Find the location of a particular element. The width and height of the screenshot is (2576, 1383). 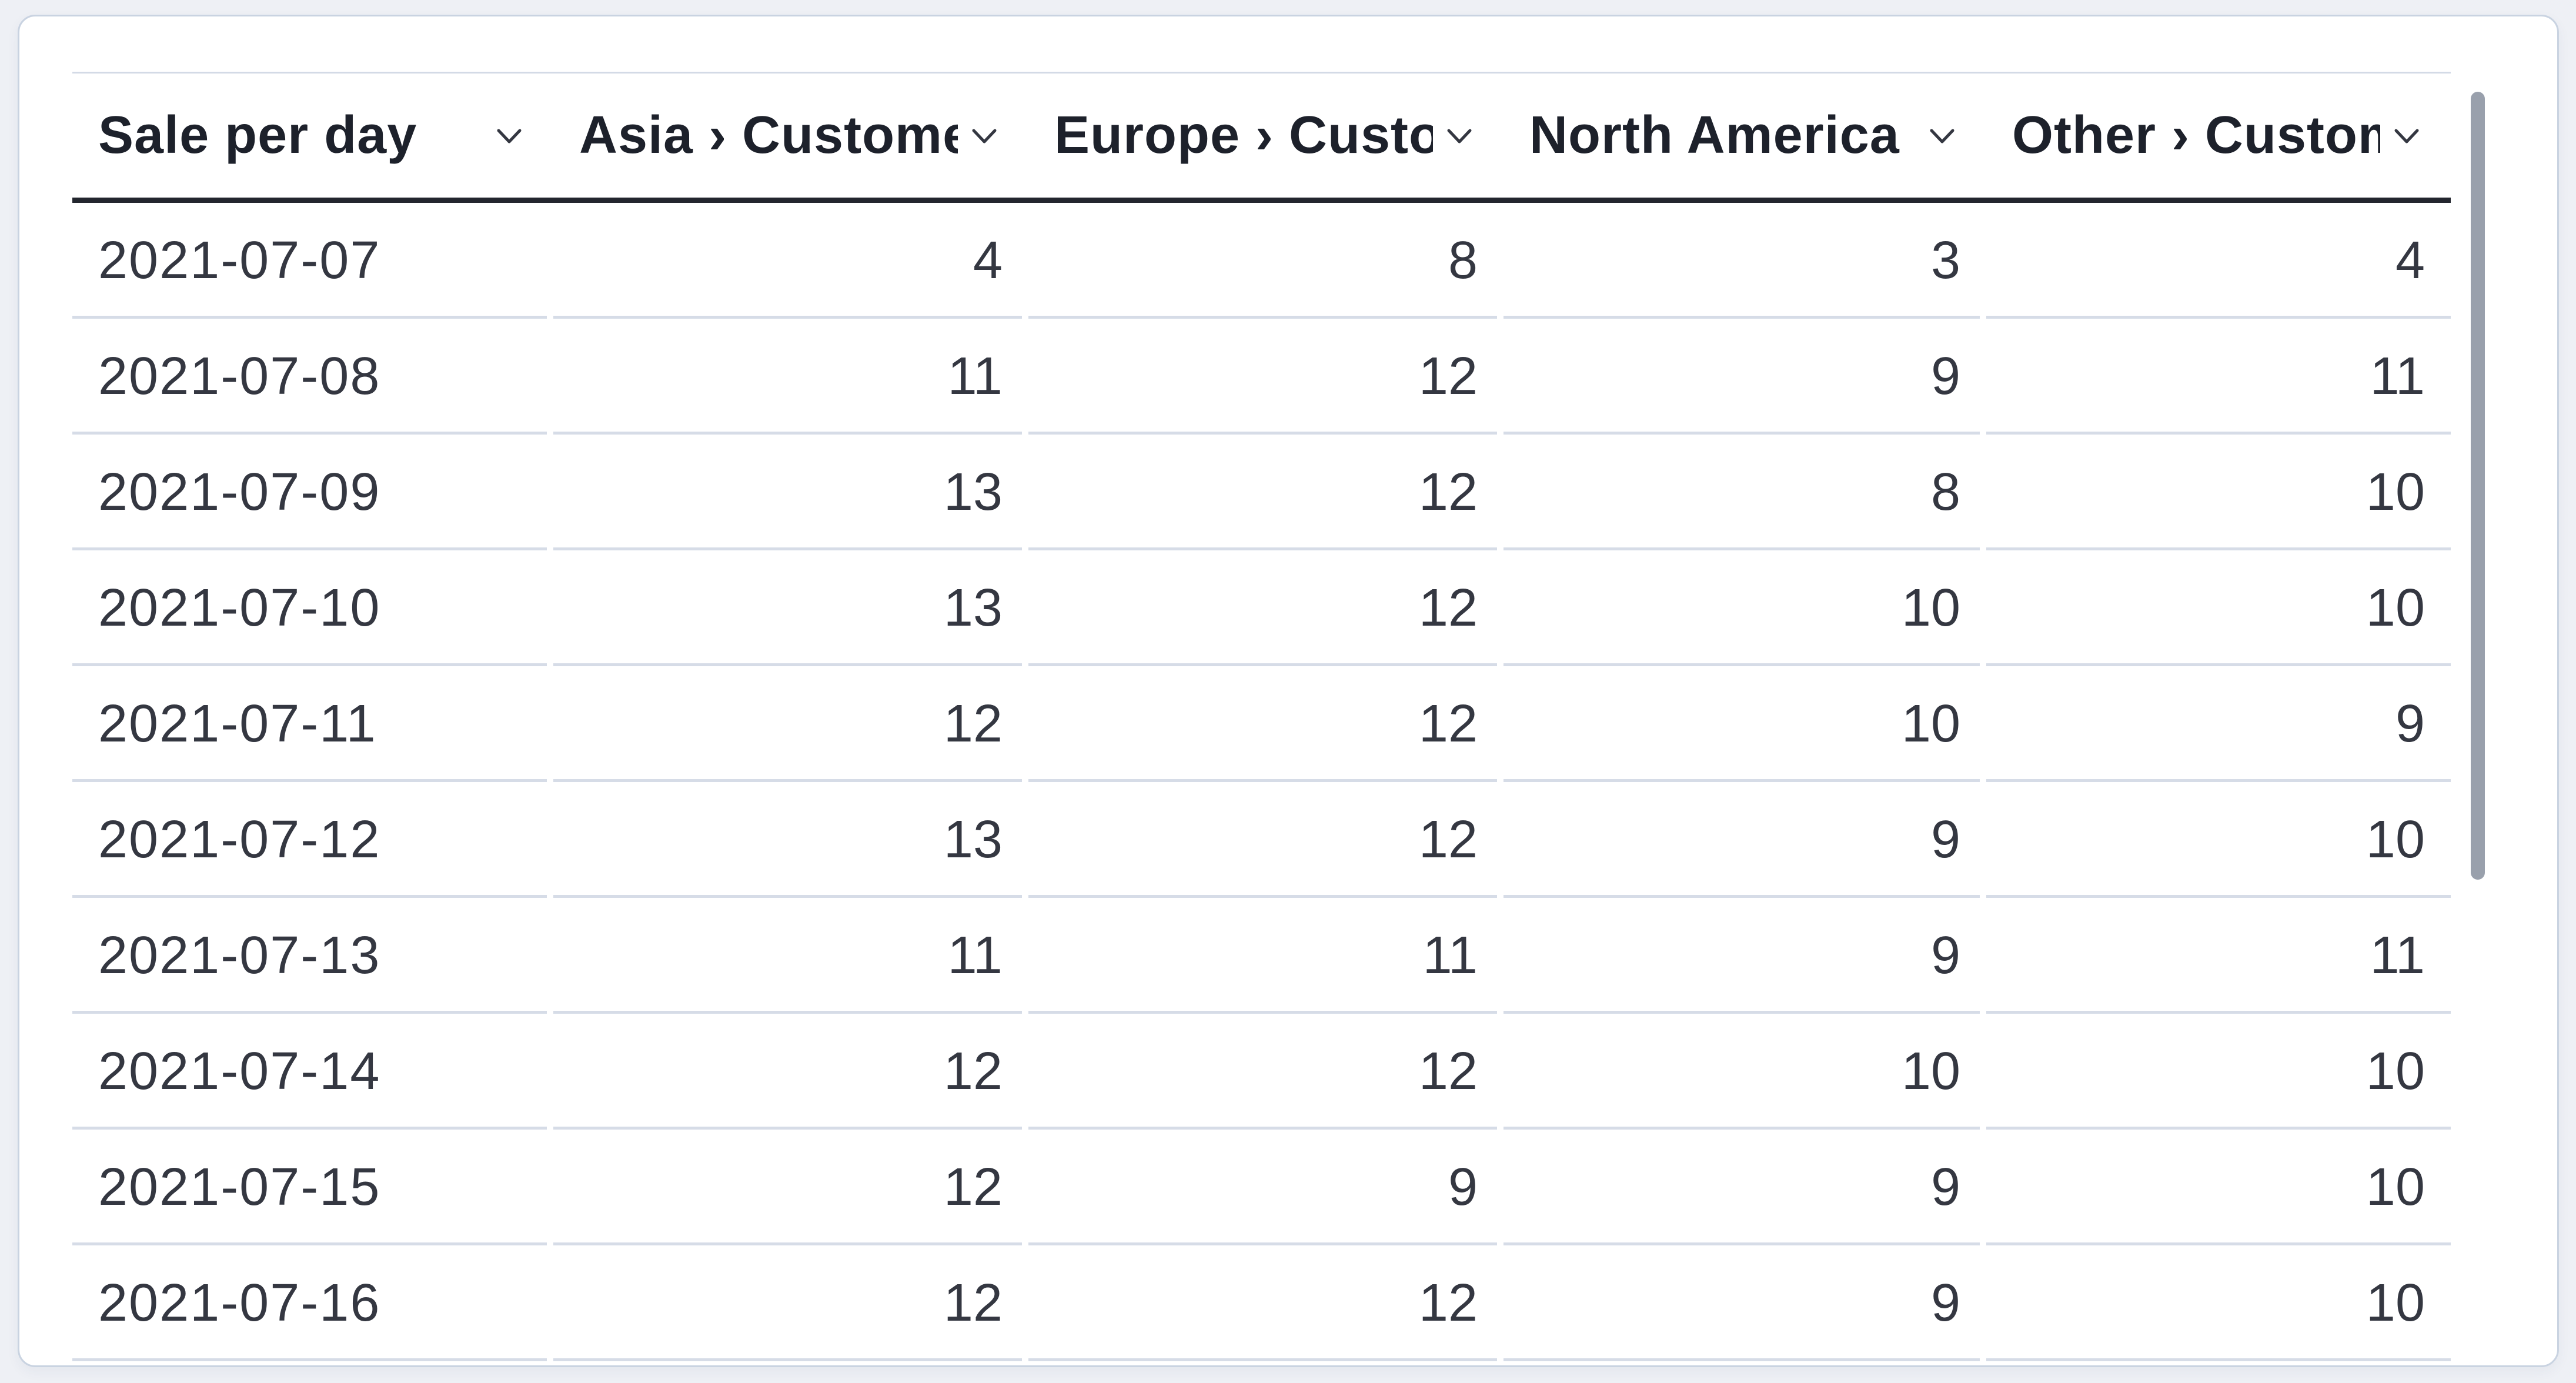

table-row: 2021-07-15 12 9 9 10 is located at coordinates (1261, 1187).